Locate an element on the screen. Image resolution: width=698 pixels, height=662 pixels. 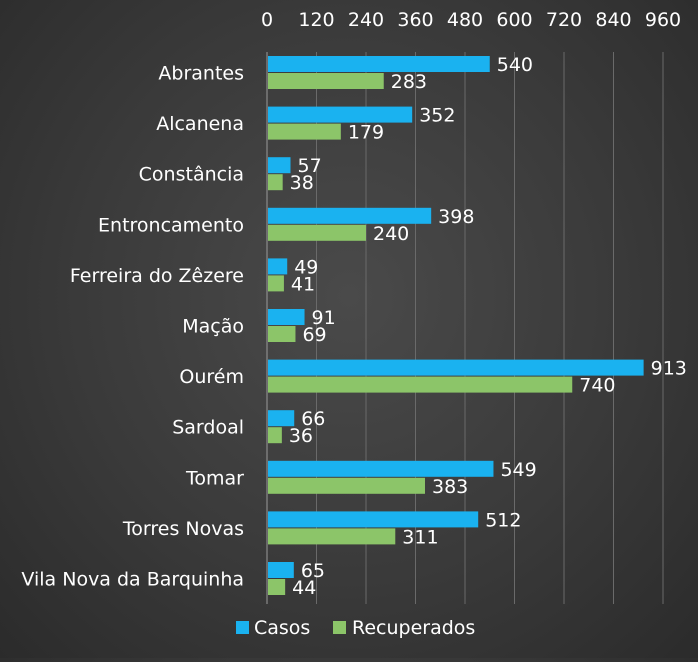
category-label: Alcanena is located at coordinates (200, 124).